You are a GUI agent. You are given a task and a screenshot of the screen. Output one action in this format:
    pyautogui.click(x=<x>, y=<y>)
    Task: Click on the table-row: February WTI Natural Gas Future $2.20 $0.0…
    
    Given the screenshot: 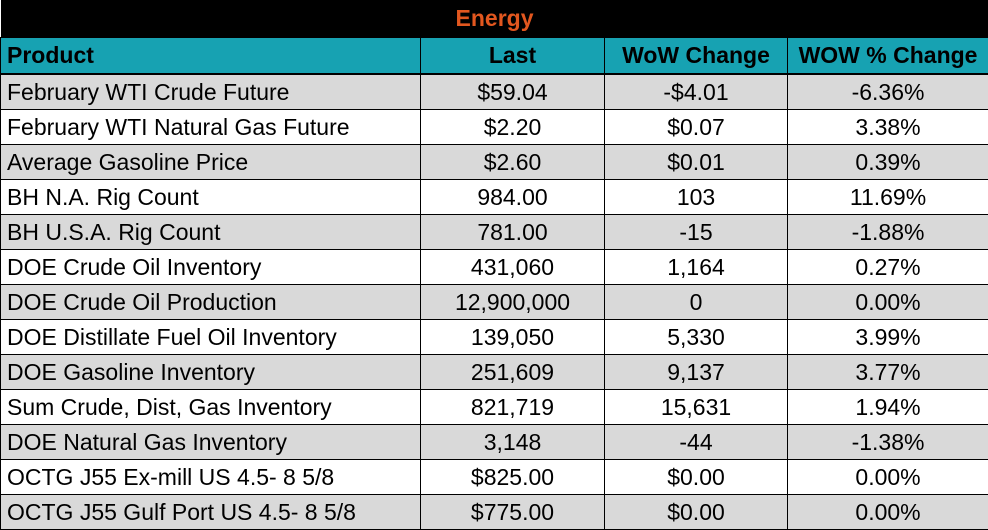 What is the action you would take?
    pyautogui.click(x=494, y=127)
    